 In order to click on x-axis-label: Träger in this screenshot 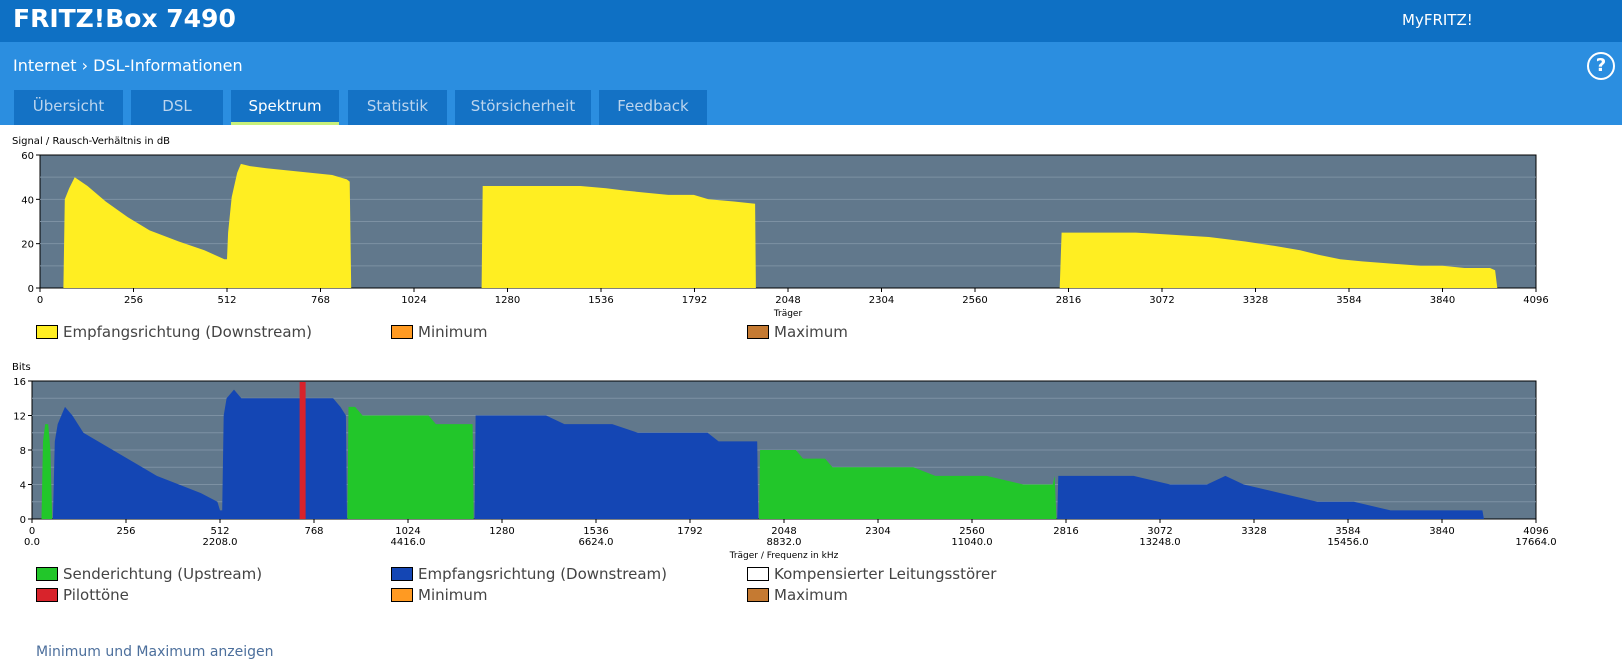, I will do `click(788, 314)`.